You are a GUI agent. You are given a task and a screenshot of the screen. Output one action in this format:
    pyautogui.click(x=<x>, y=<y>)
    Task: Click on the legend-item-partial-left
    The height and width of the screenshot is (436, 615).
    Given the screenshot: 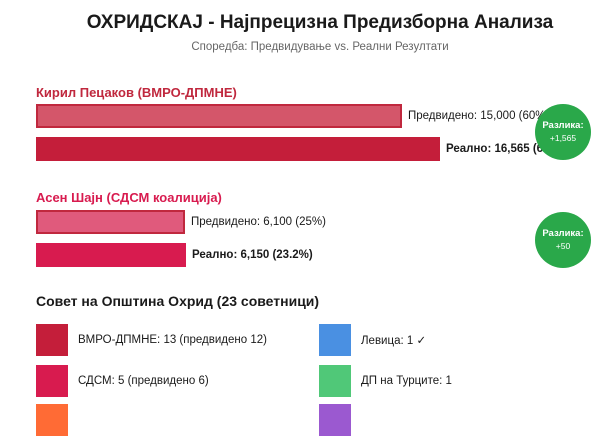 What is the action you would take?
    pyautogui.click(x=57, y=420)
    